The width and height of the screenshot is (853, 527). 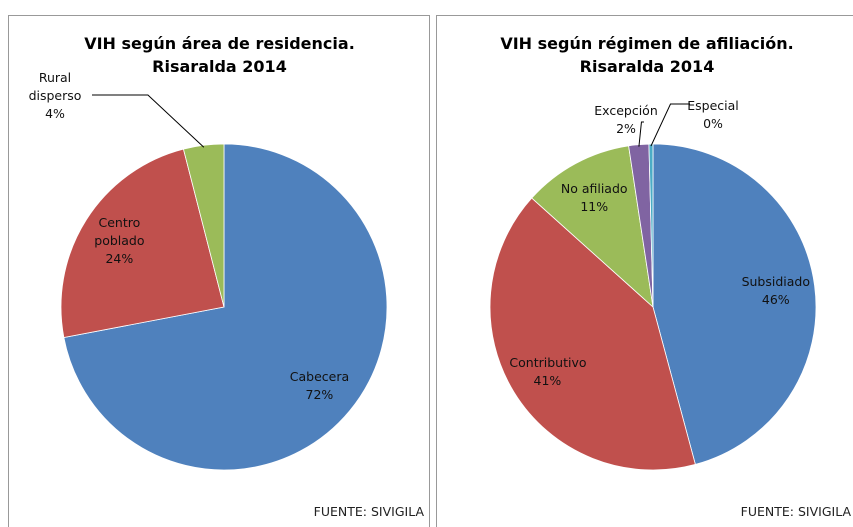 What do you see at coordinates (319, 394) in the screenshot?
I see `slice-value: 72%` at bounding box center [319, 394].